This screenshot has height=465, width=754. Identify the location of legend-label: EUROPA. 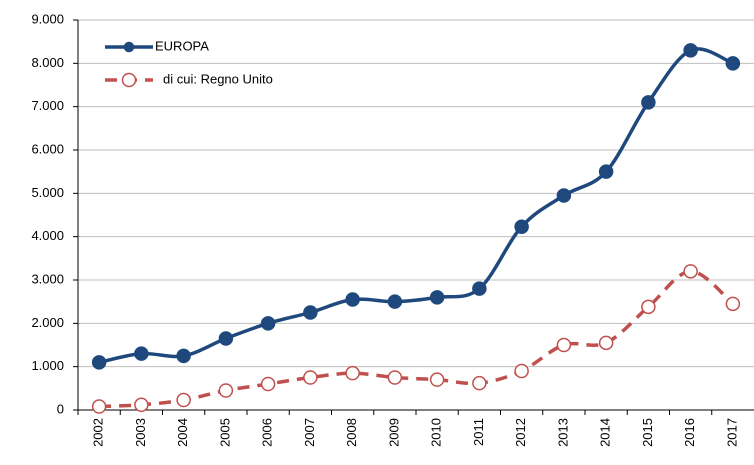
(182, 45).